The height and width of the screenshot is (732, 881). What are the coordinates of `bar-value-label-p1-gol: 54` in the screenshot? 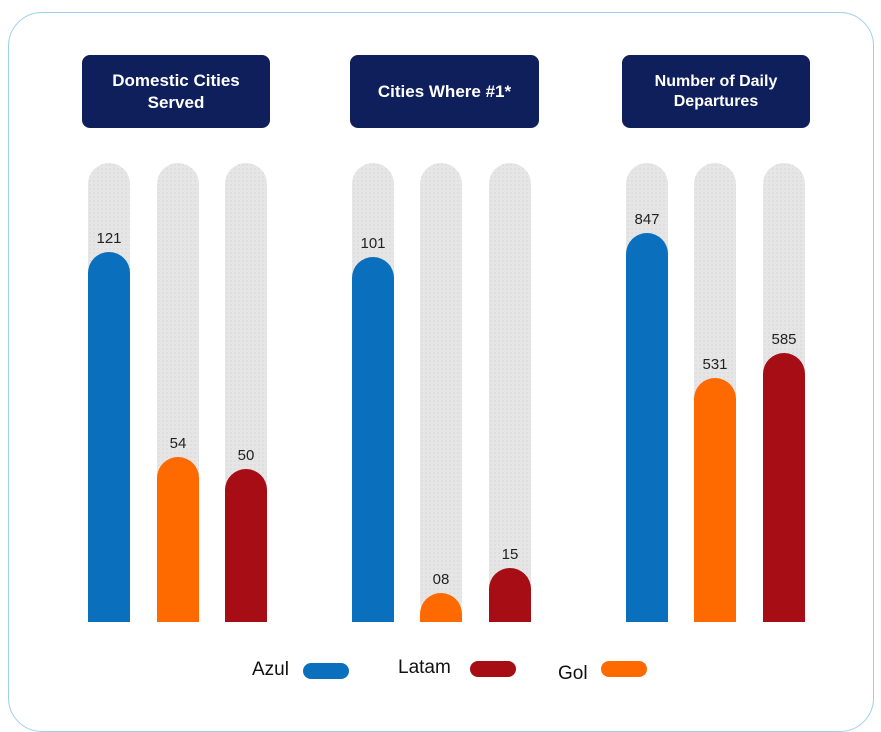 It's located at (178, 443).